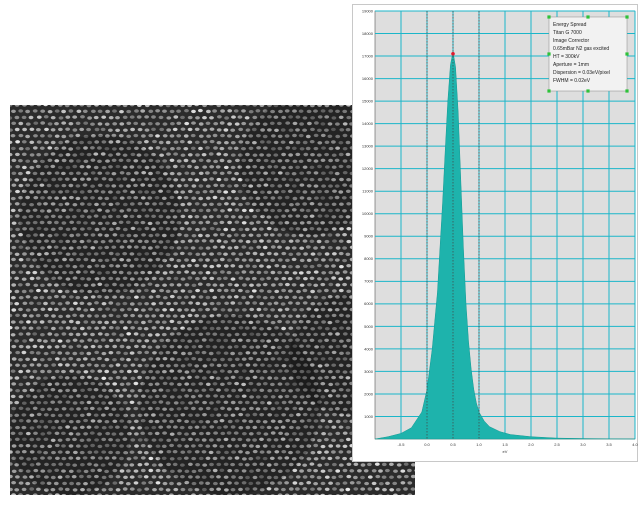 Image resolution: width=638 pixels, height=508 pixels. What do you see at coordinates (453, 54) in the screenshot?
I see `peak-marker` at bounding box center [453, 54].